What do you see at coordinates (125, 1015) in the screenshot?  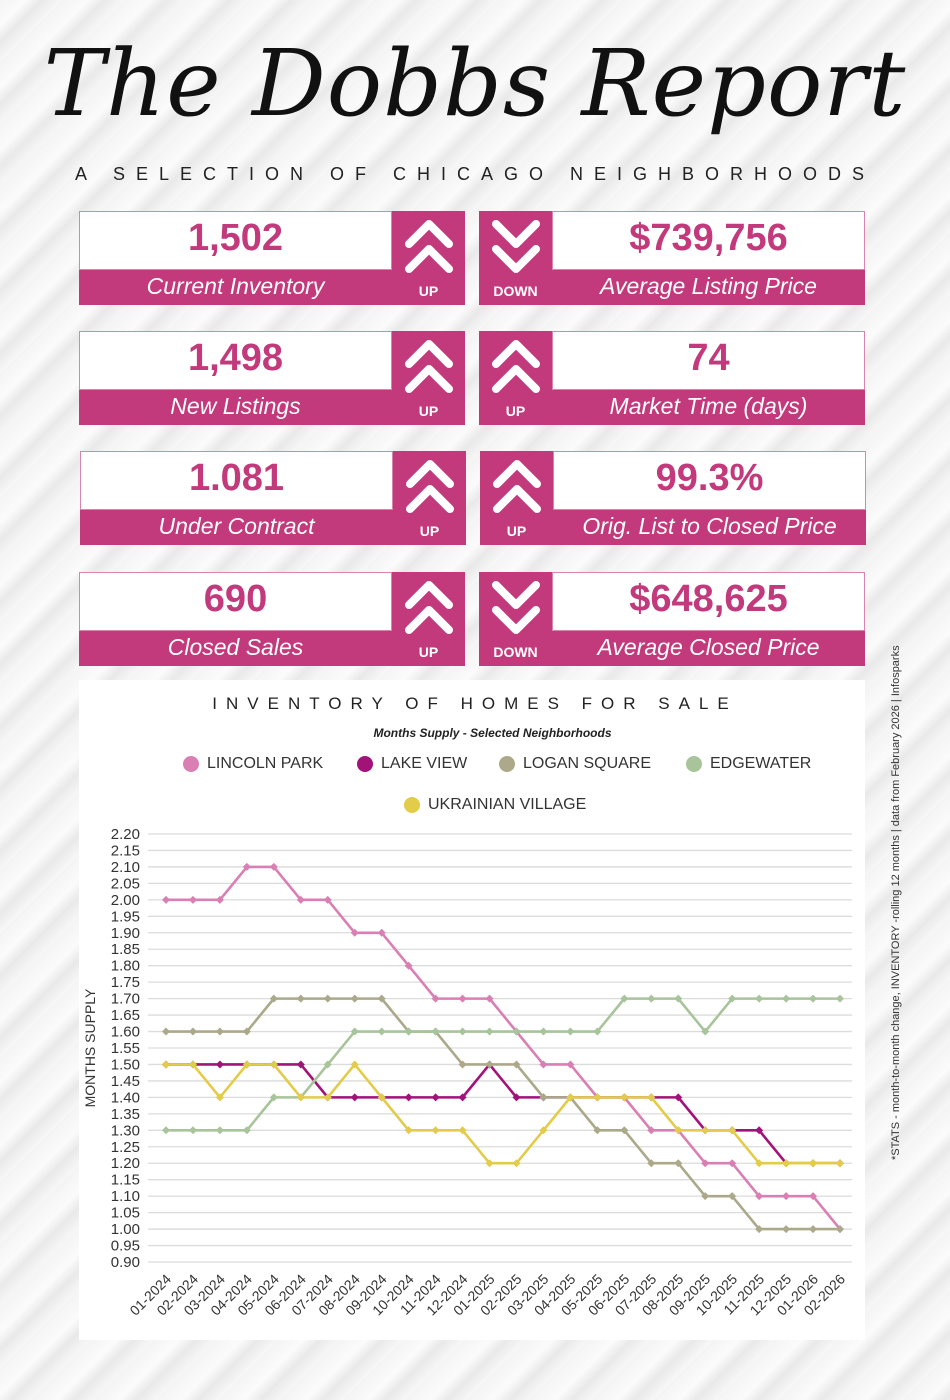 I see `y-tick-label: 1.65` at bounding box center [125, 1015].